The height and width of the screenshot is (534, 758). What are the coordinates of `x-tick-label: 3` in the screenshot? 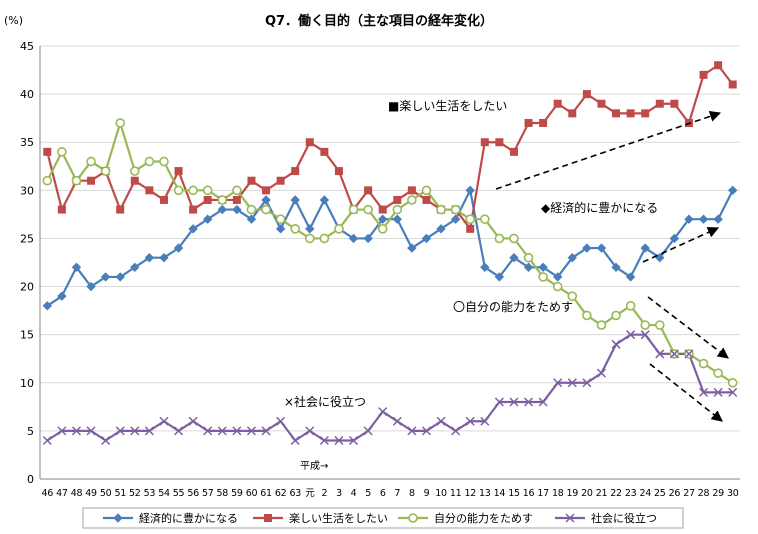 It's located at (339, 493).